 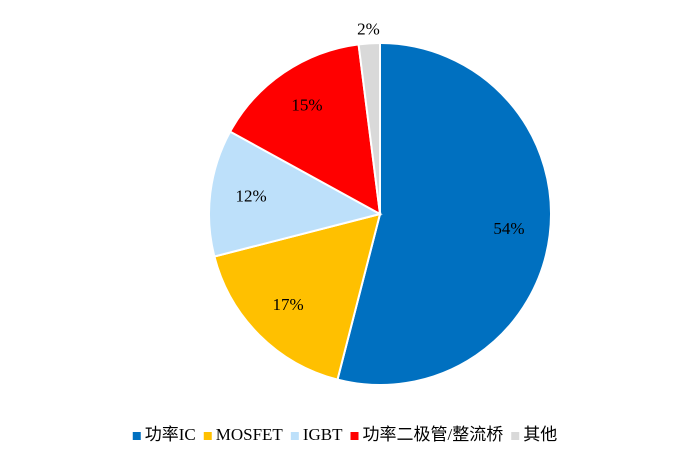 I want to click on data-label: 17%, so click(x=288, y=304).